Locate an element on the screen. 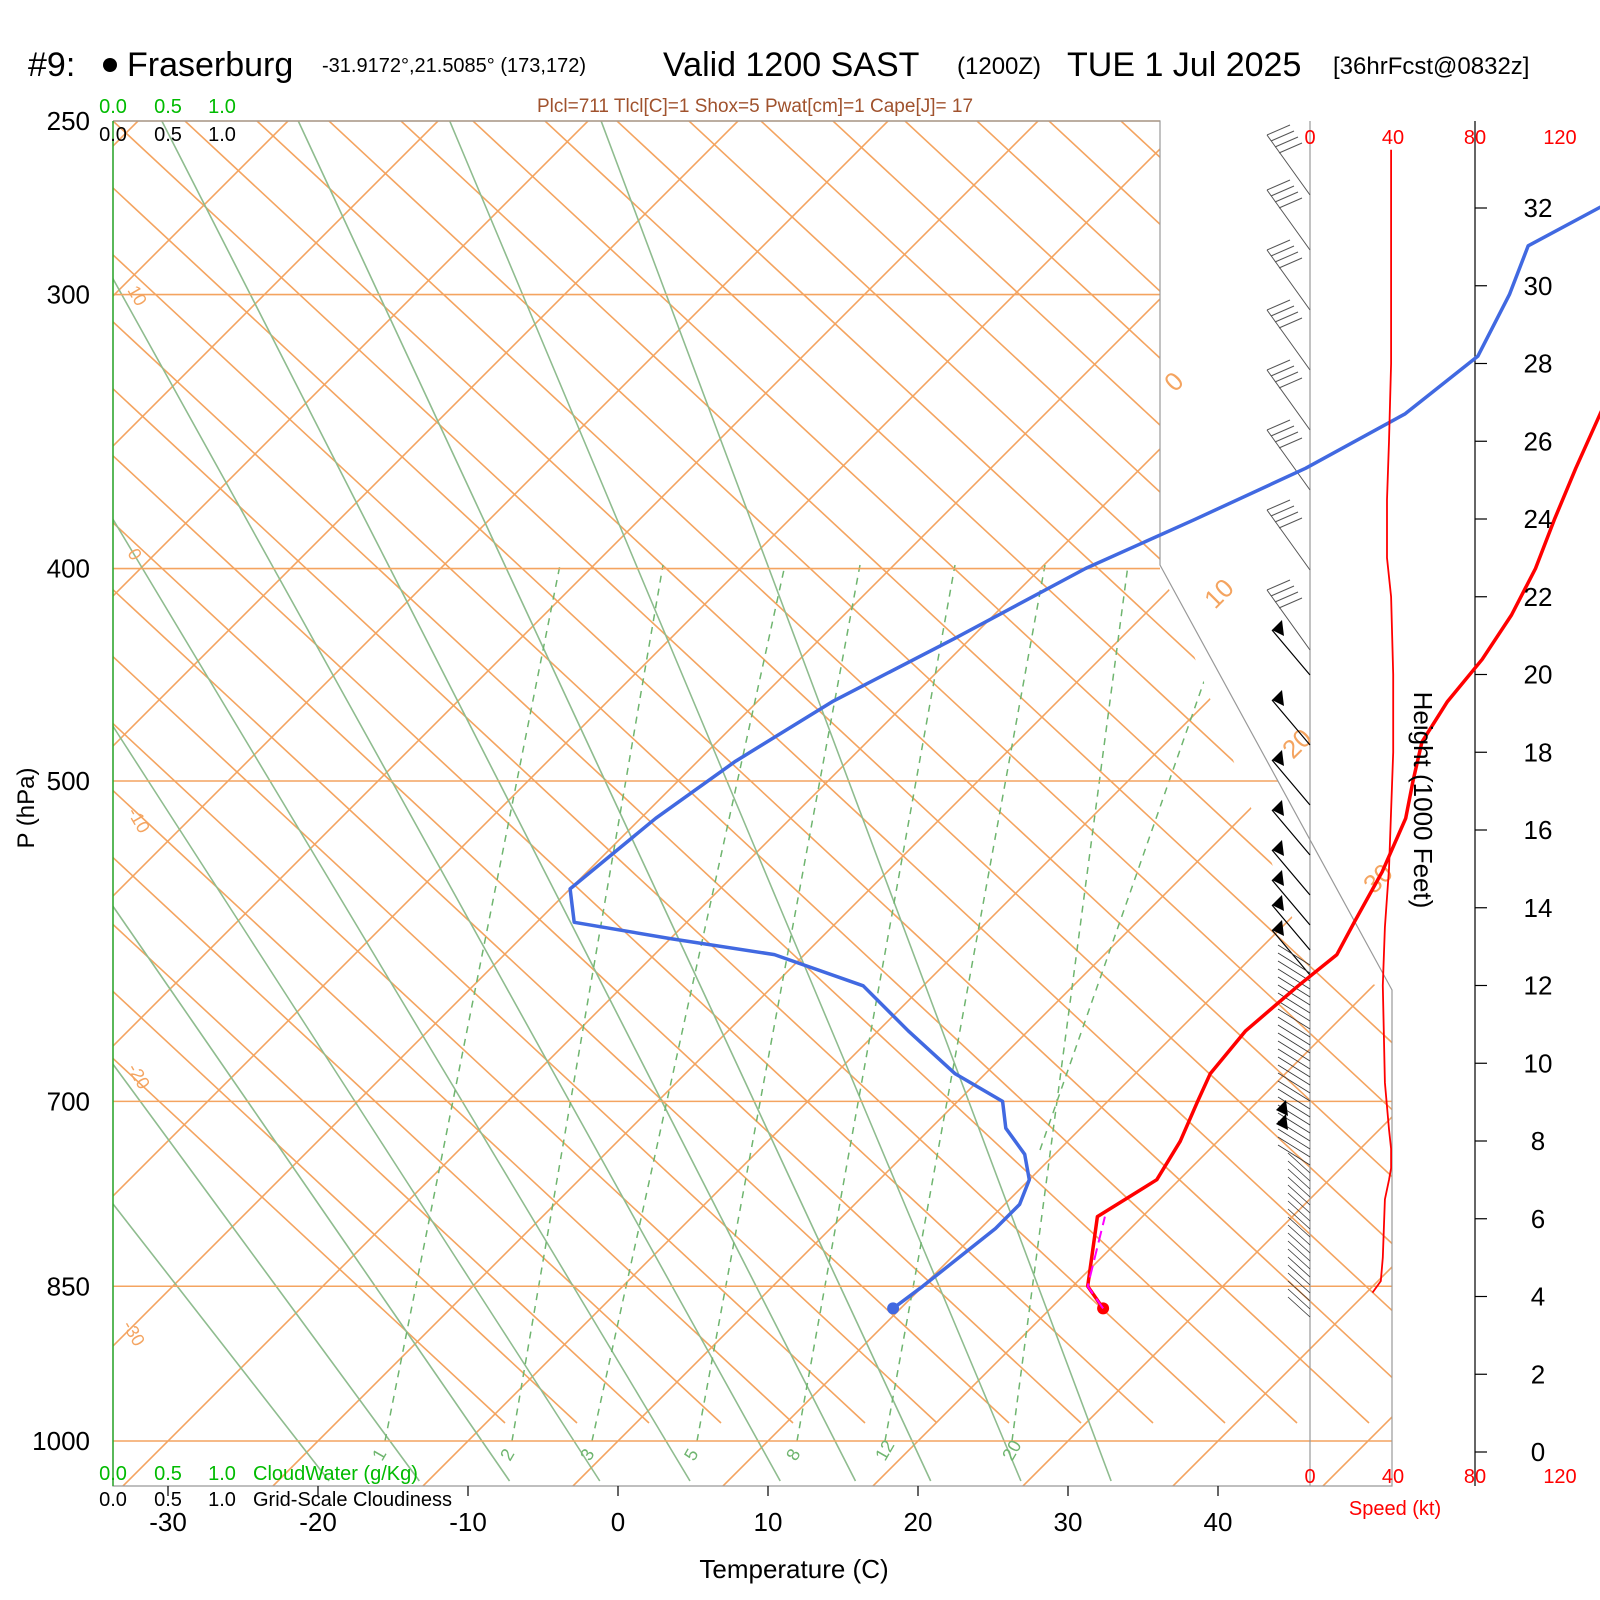 This screenshot has width=1600, height=1600. height-tick-label: 2 is located at coordinates (1538, 1374).